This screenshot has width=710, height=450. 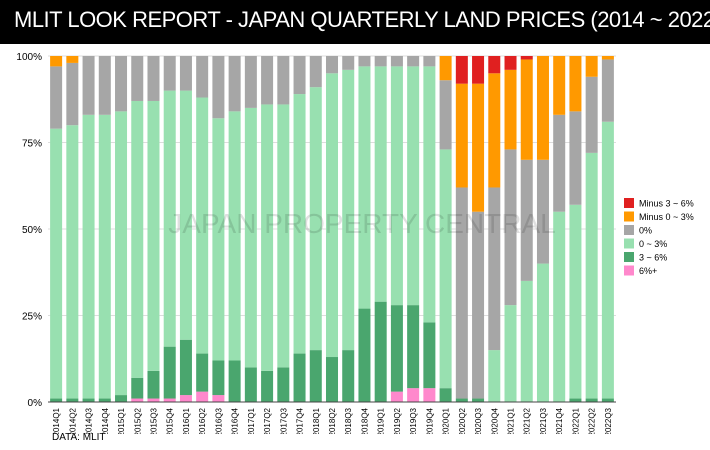 I want to click on x-tick-label: 2017Q4, so click(x=300, y=420).